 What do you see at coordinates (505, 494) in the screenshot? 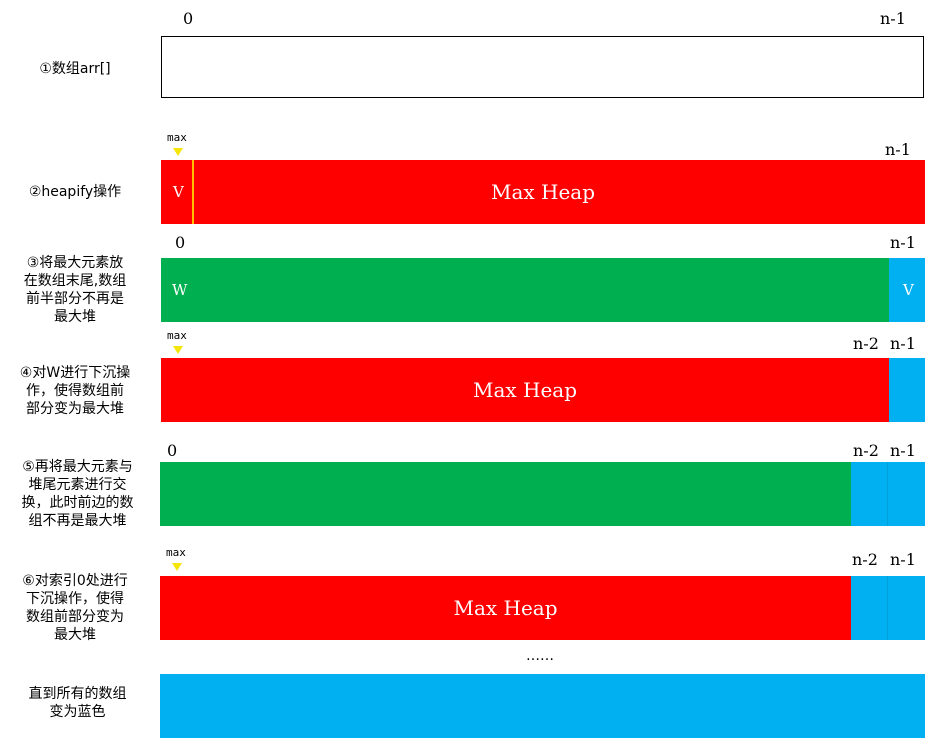
I see `segment-green-row5` at bounding box center [505, 494].